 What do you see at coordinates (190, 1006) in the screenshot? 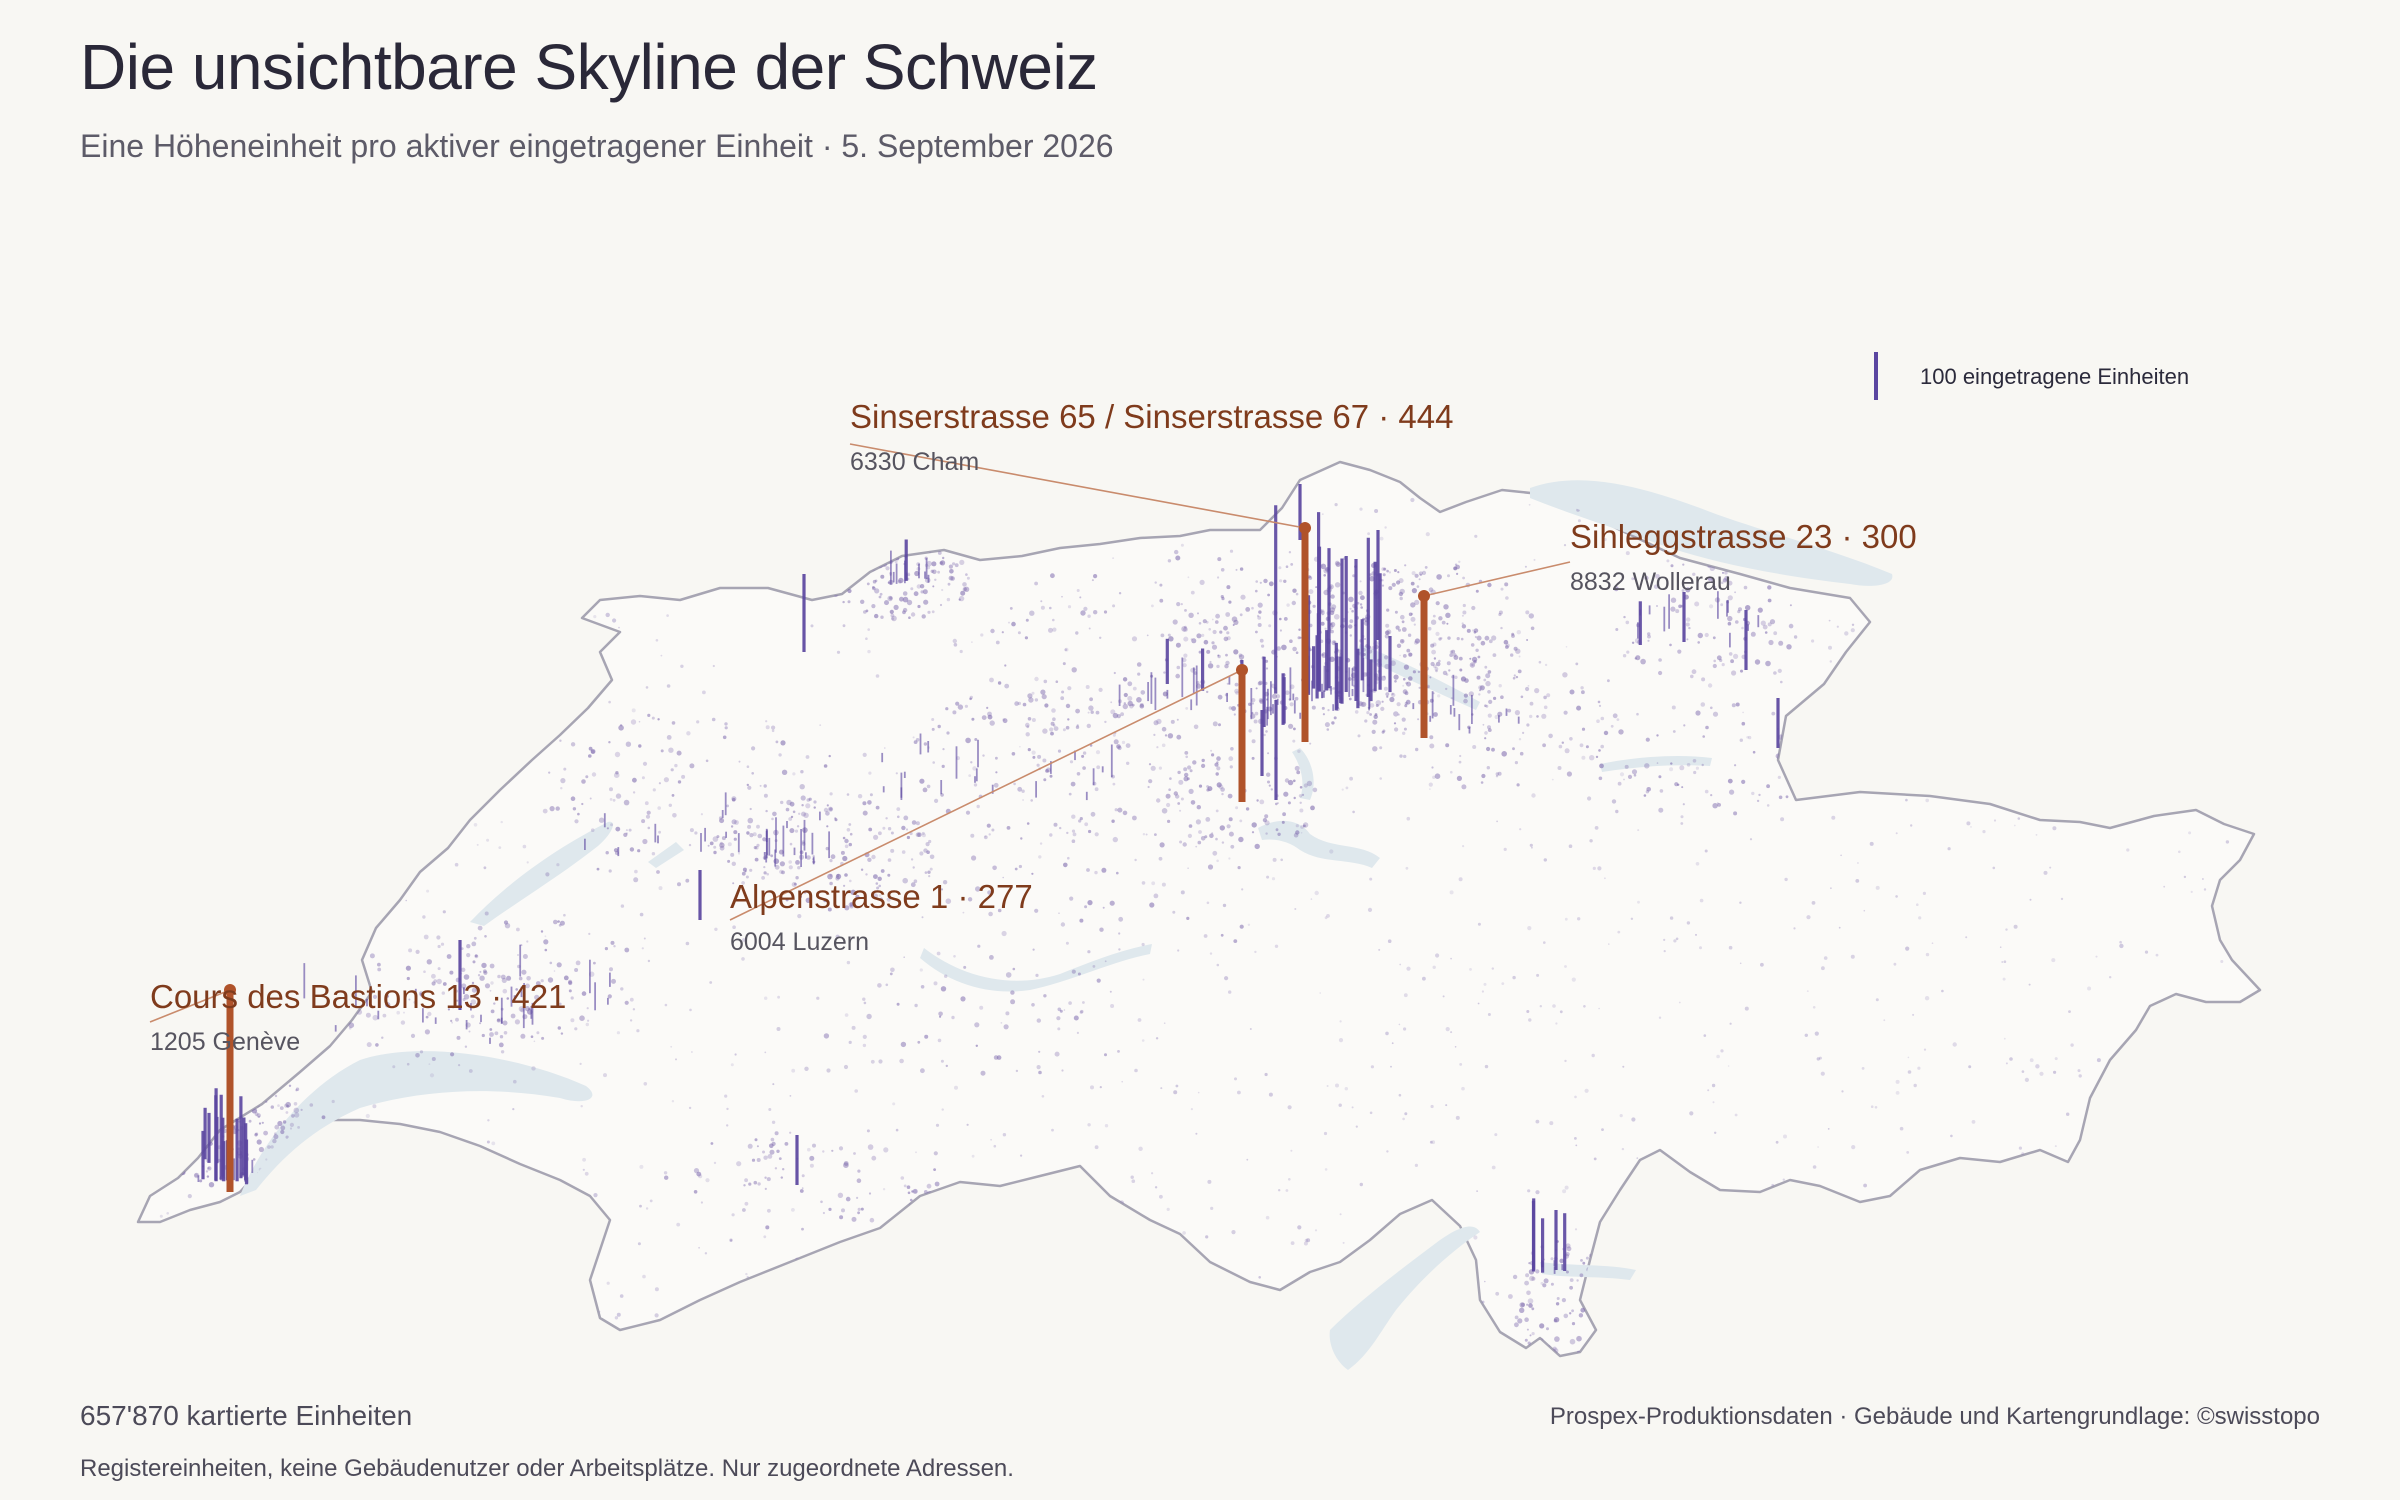
I see `leader-line-geneve` at bounding box center [190, 1006].